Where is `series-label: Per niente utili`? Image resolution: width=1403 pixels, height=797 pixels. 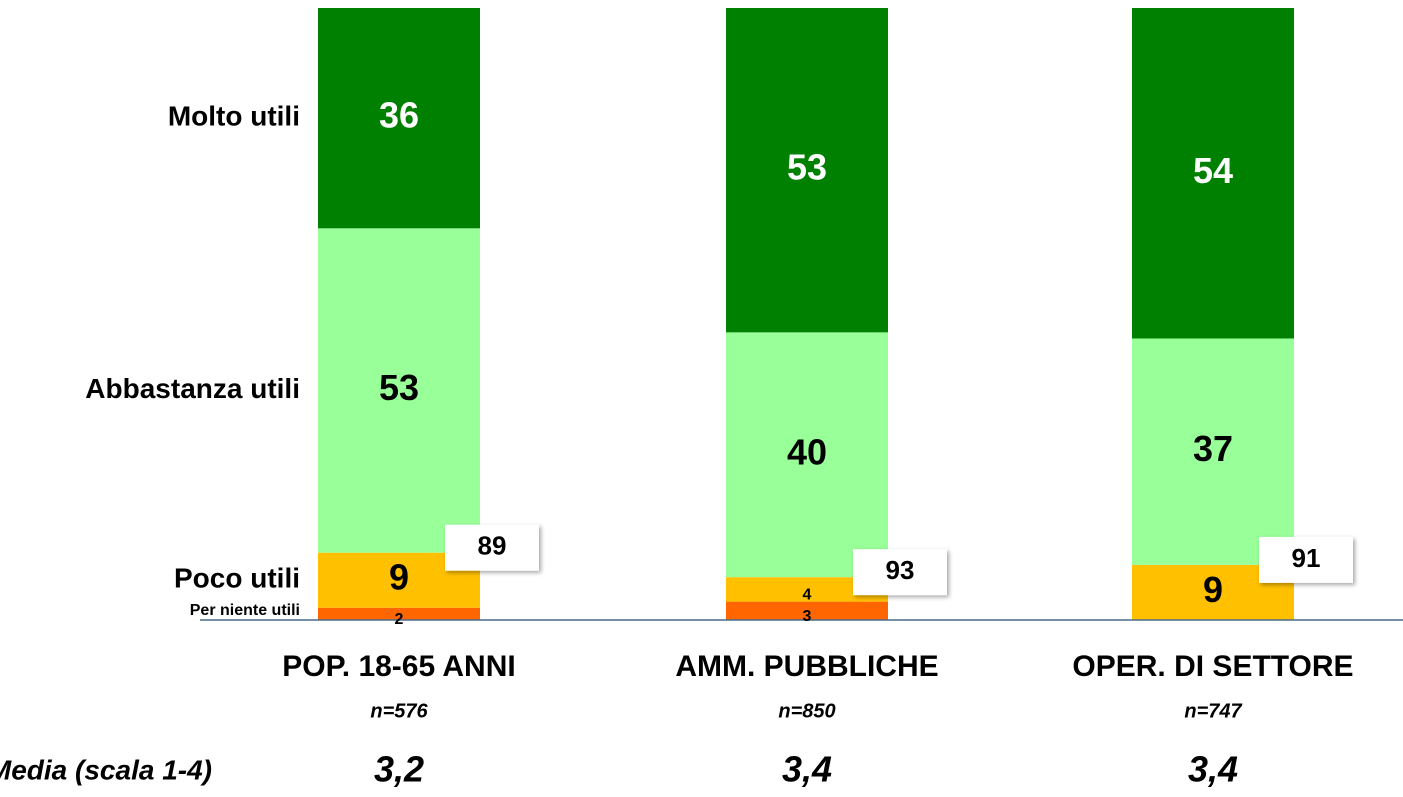 series-label: Per niente utili is located at coordinates (245, 610).